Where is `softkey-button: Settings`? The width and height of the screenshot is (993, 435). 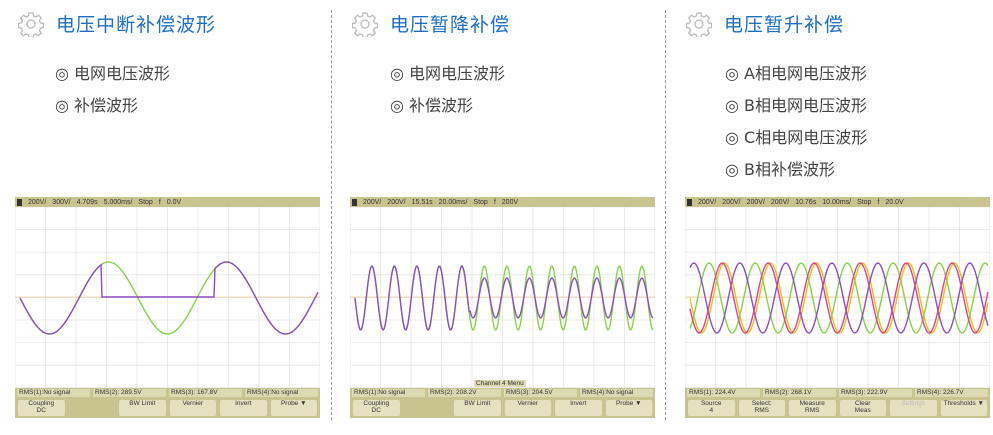
softkey-button: Settings is located at coordinates (913, 408).